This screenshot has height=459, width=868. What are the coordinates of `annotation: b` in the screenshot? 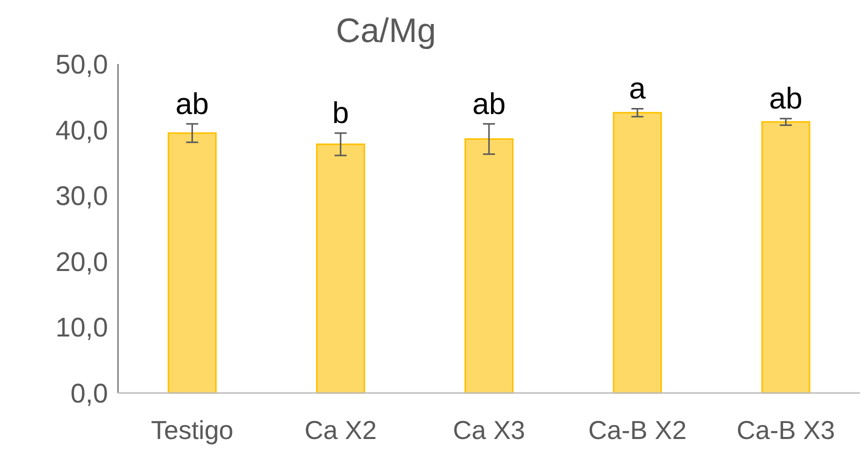 It's located at (340, 113).